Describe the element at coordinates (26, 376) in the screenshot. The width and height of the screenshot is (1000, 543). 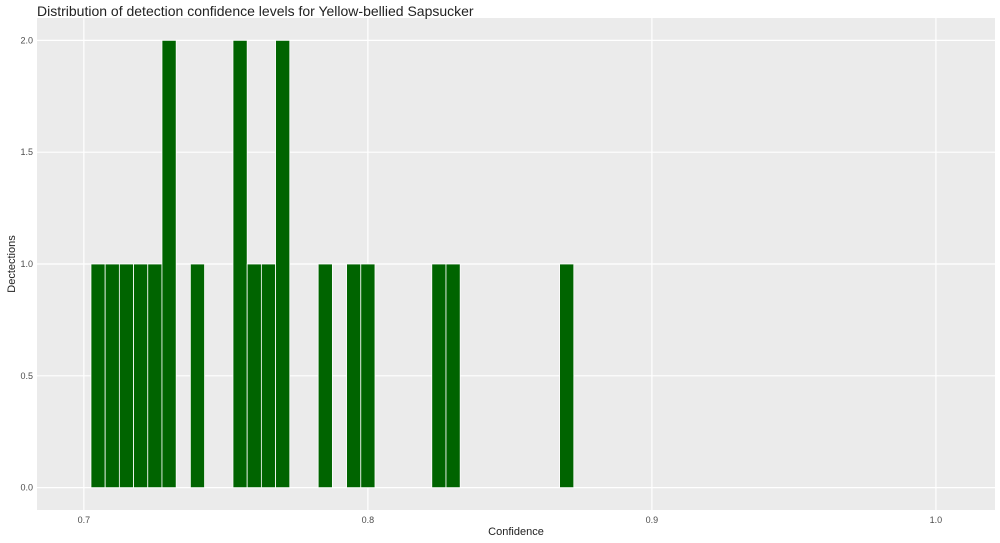
I see `y-tick-label: 0.5` at that location.